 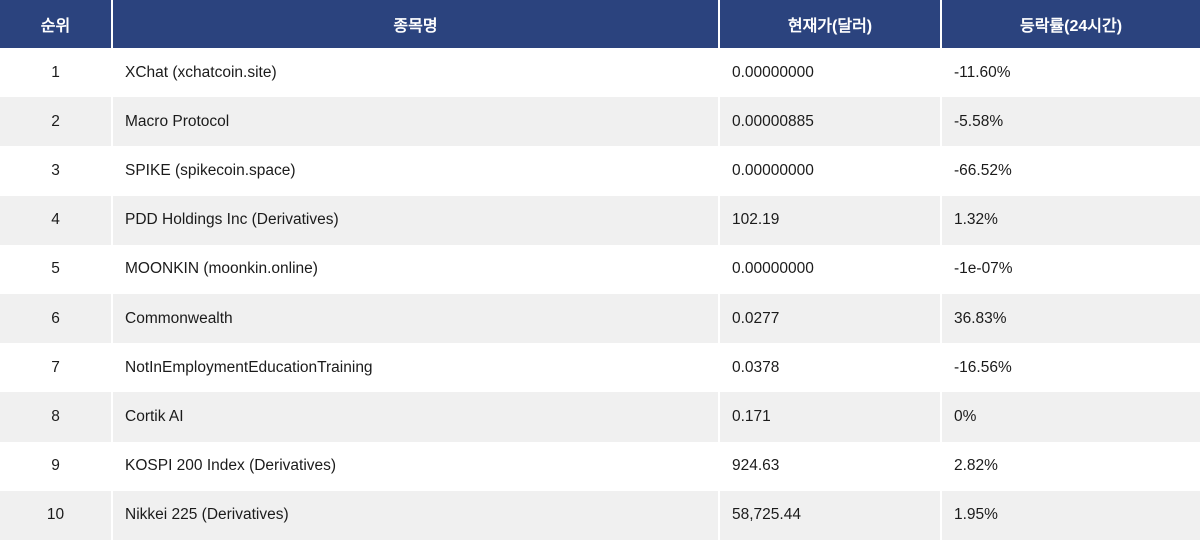 I want to click on cell-price: 102.19, so click(x=829, y=220).